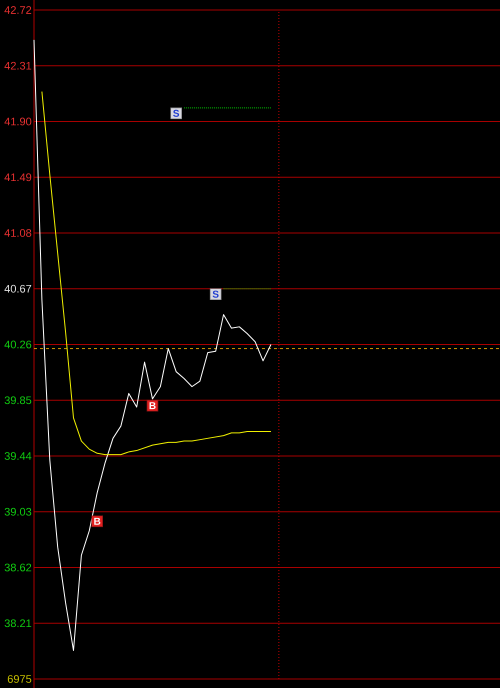 This screenshot has width=500, height=688. Describe the element at coordinates (18, 623) in the screenshot. I see `y-tick-label: 38.21` at that location.